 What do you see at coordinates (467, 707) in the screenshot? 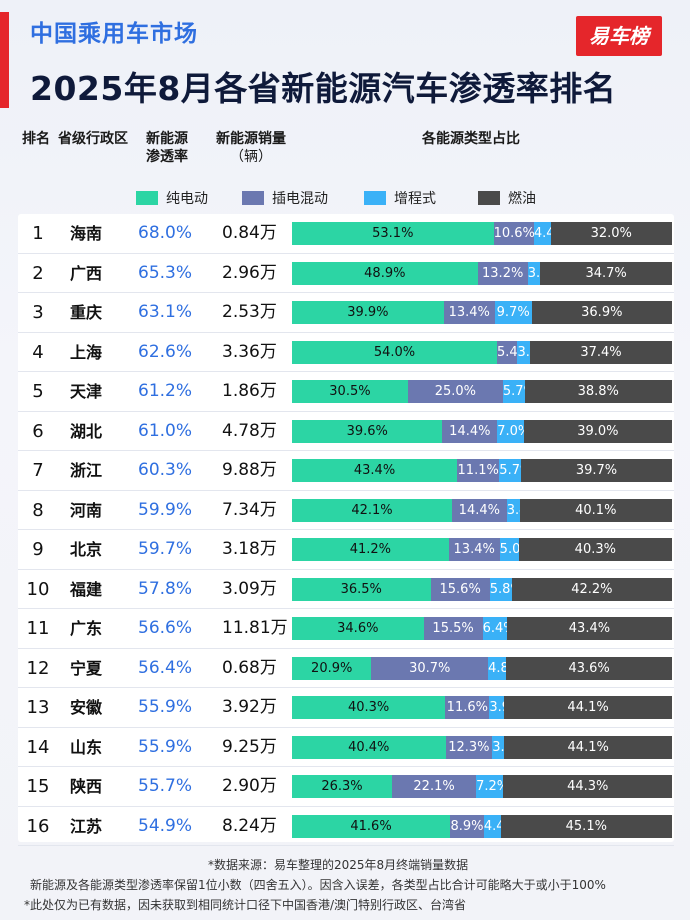
I see `bar-label-phev: 11.6%` at bounding box center [467, 707].